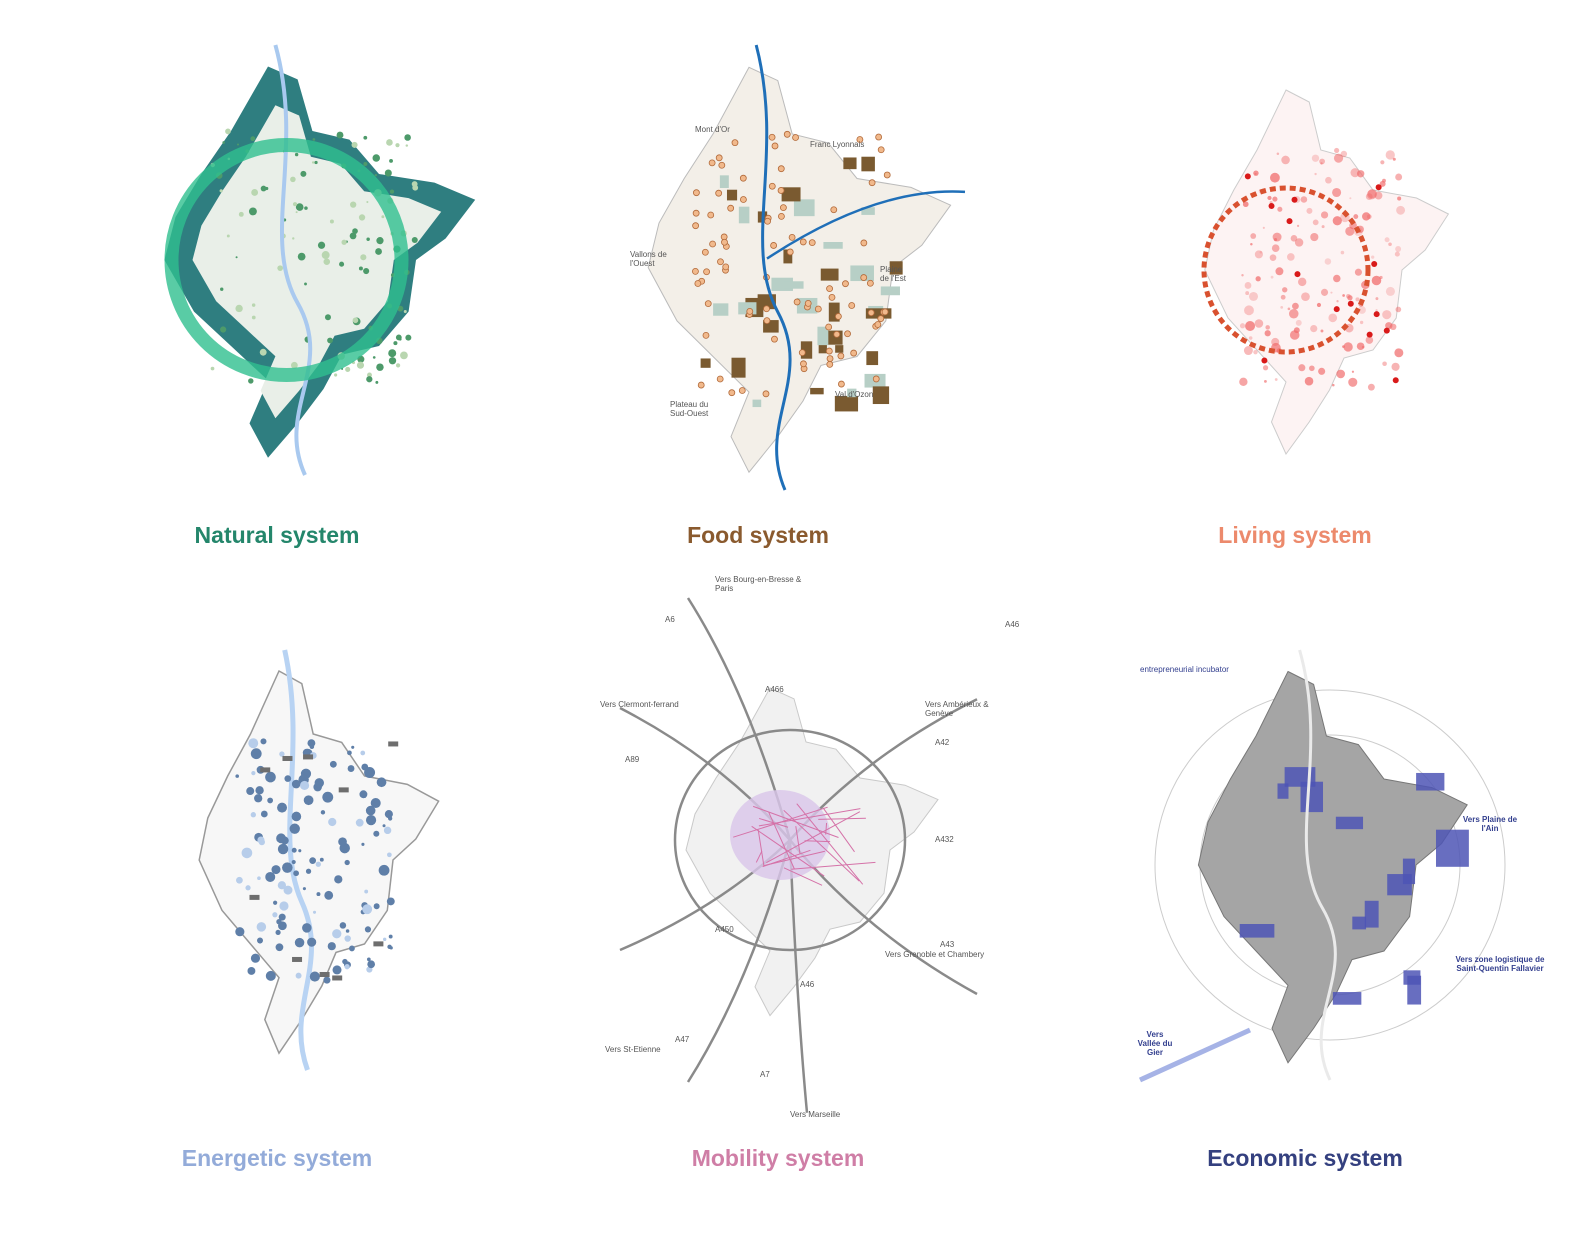 The image size is (1590, 1240). I want to click on map-label: A450, so click(724, 929).